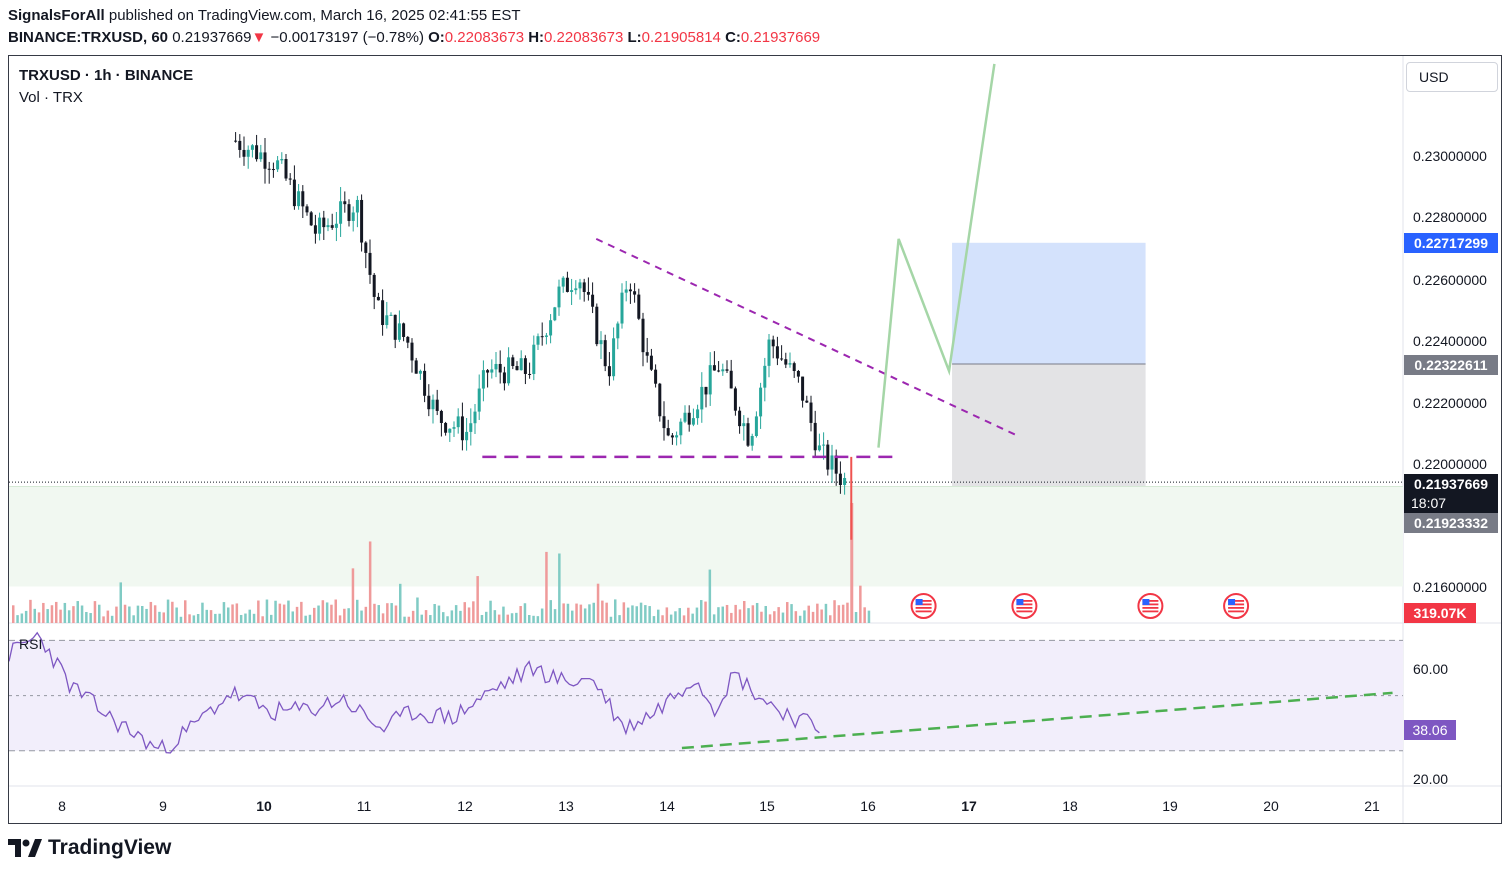 This screenshot has width=1511, height=871. I want to click on down-arrow-icon: ▼, so click(259, 37).